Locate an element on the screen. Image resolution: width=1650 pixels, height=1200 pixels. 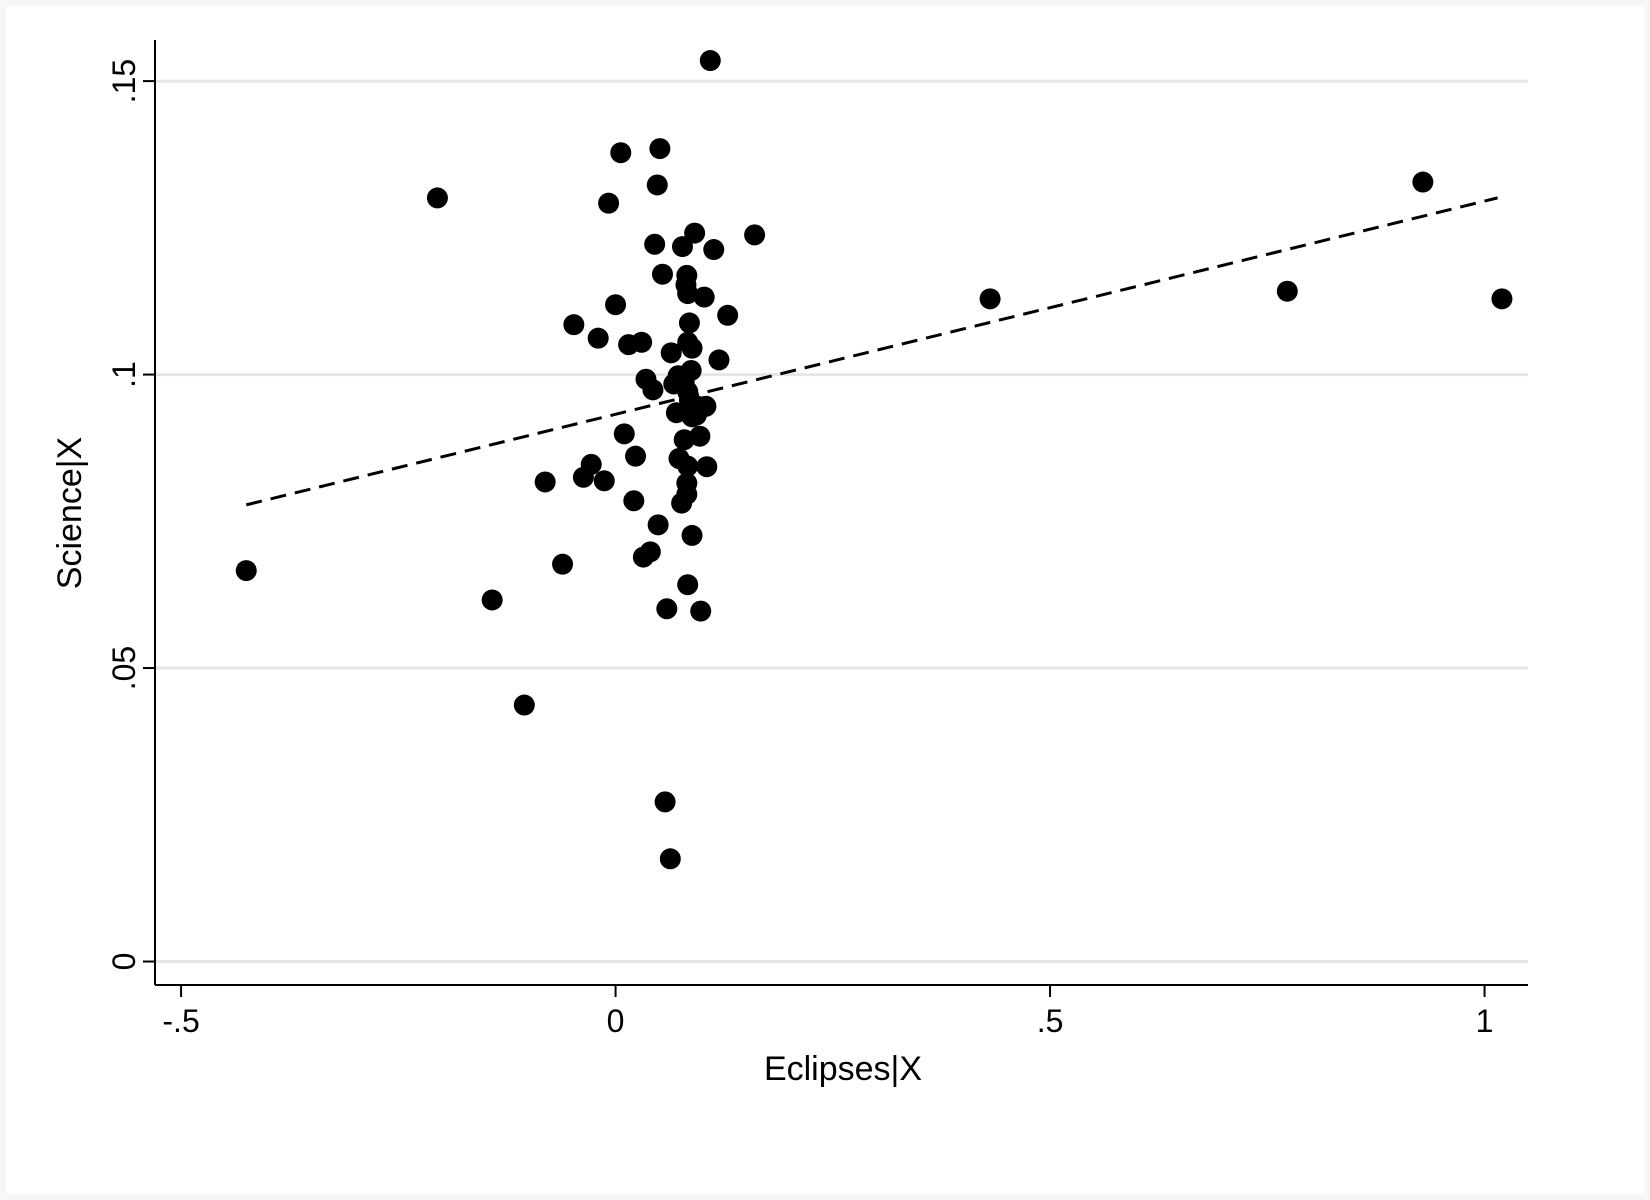
x-tick-label: .5 is located at coordinates (1050, 1021).